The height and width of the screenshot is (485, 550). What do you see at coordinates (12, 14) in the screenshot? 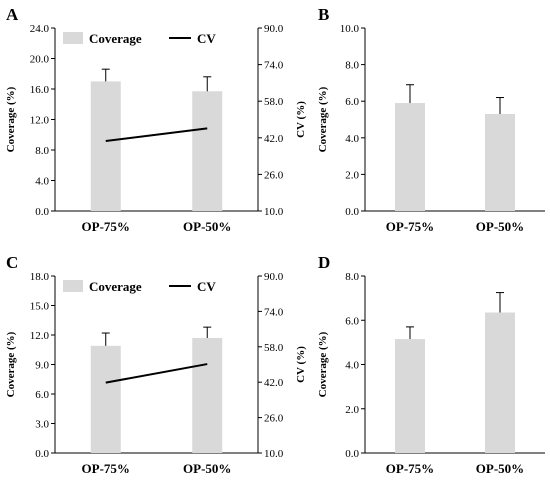
I see `panel-letter: A` at bounding box center [12, 14].